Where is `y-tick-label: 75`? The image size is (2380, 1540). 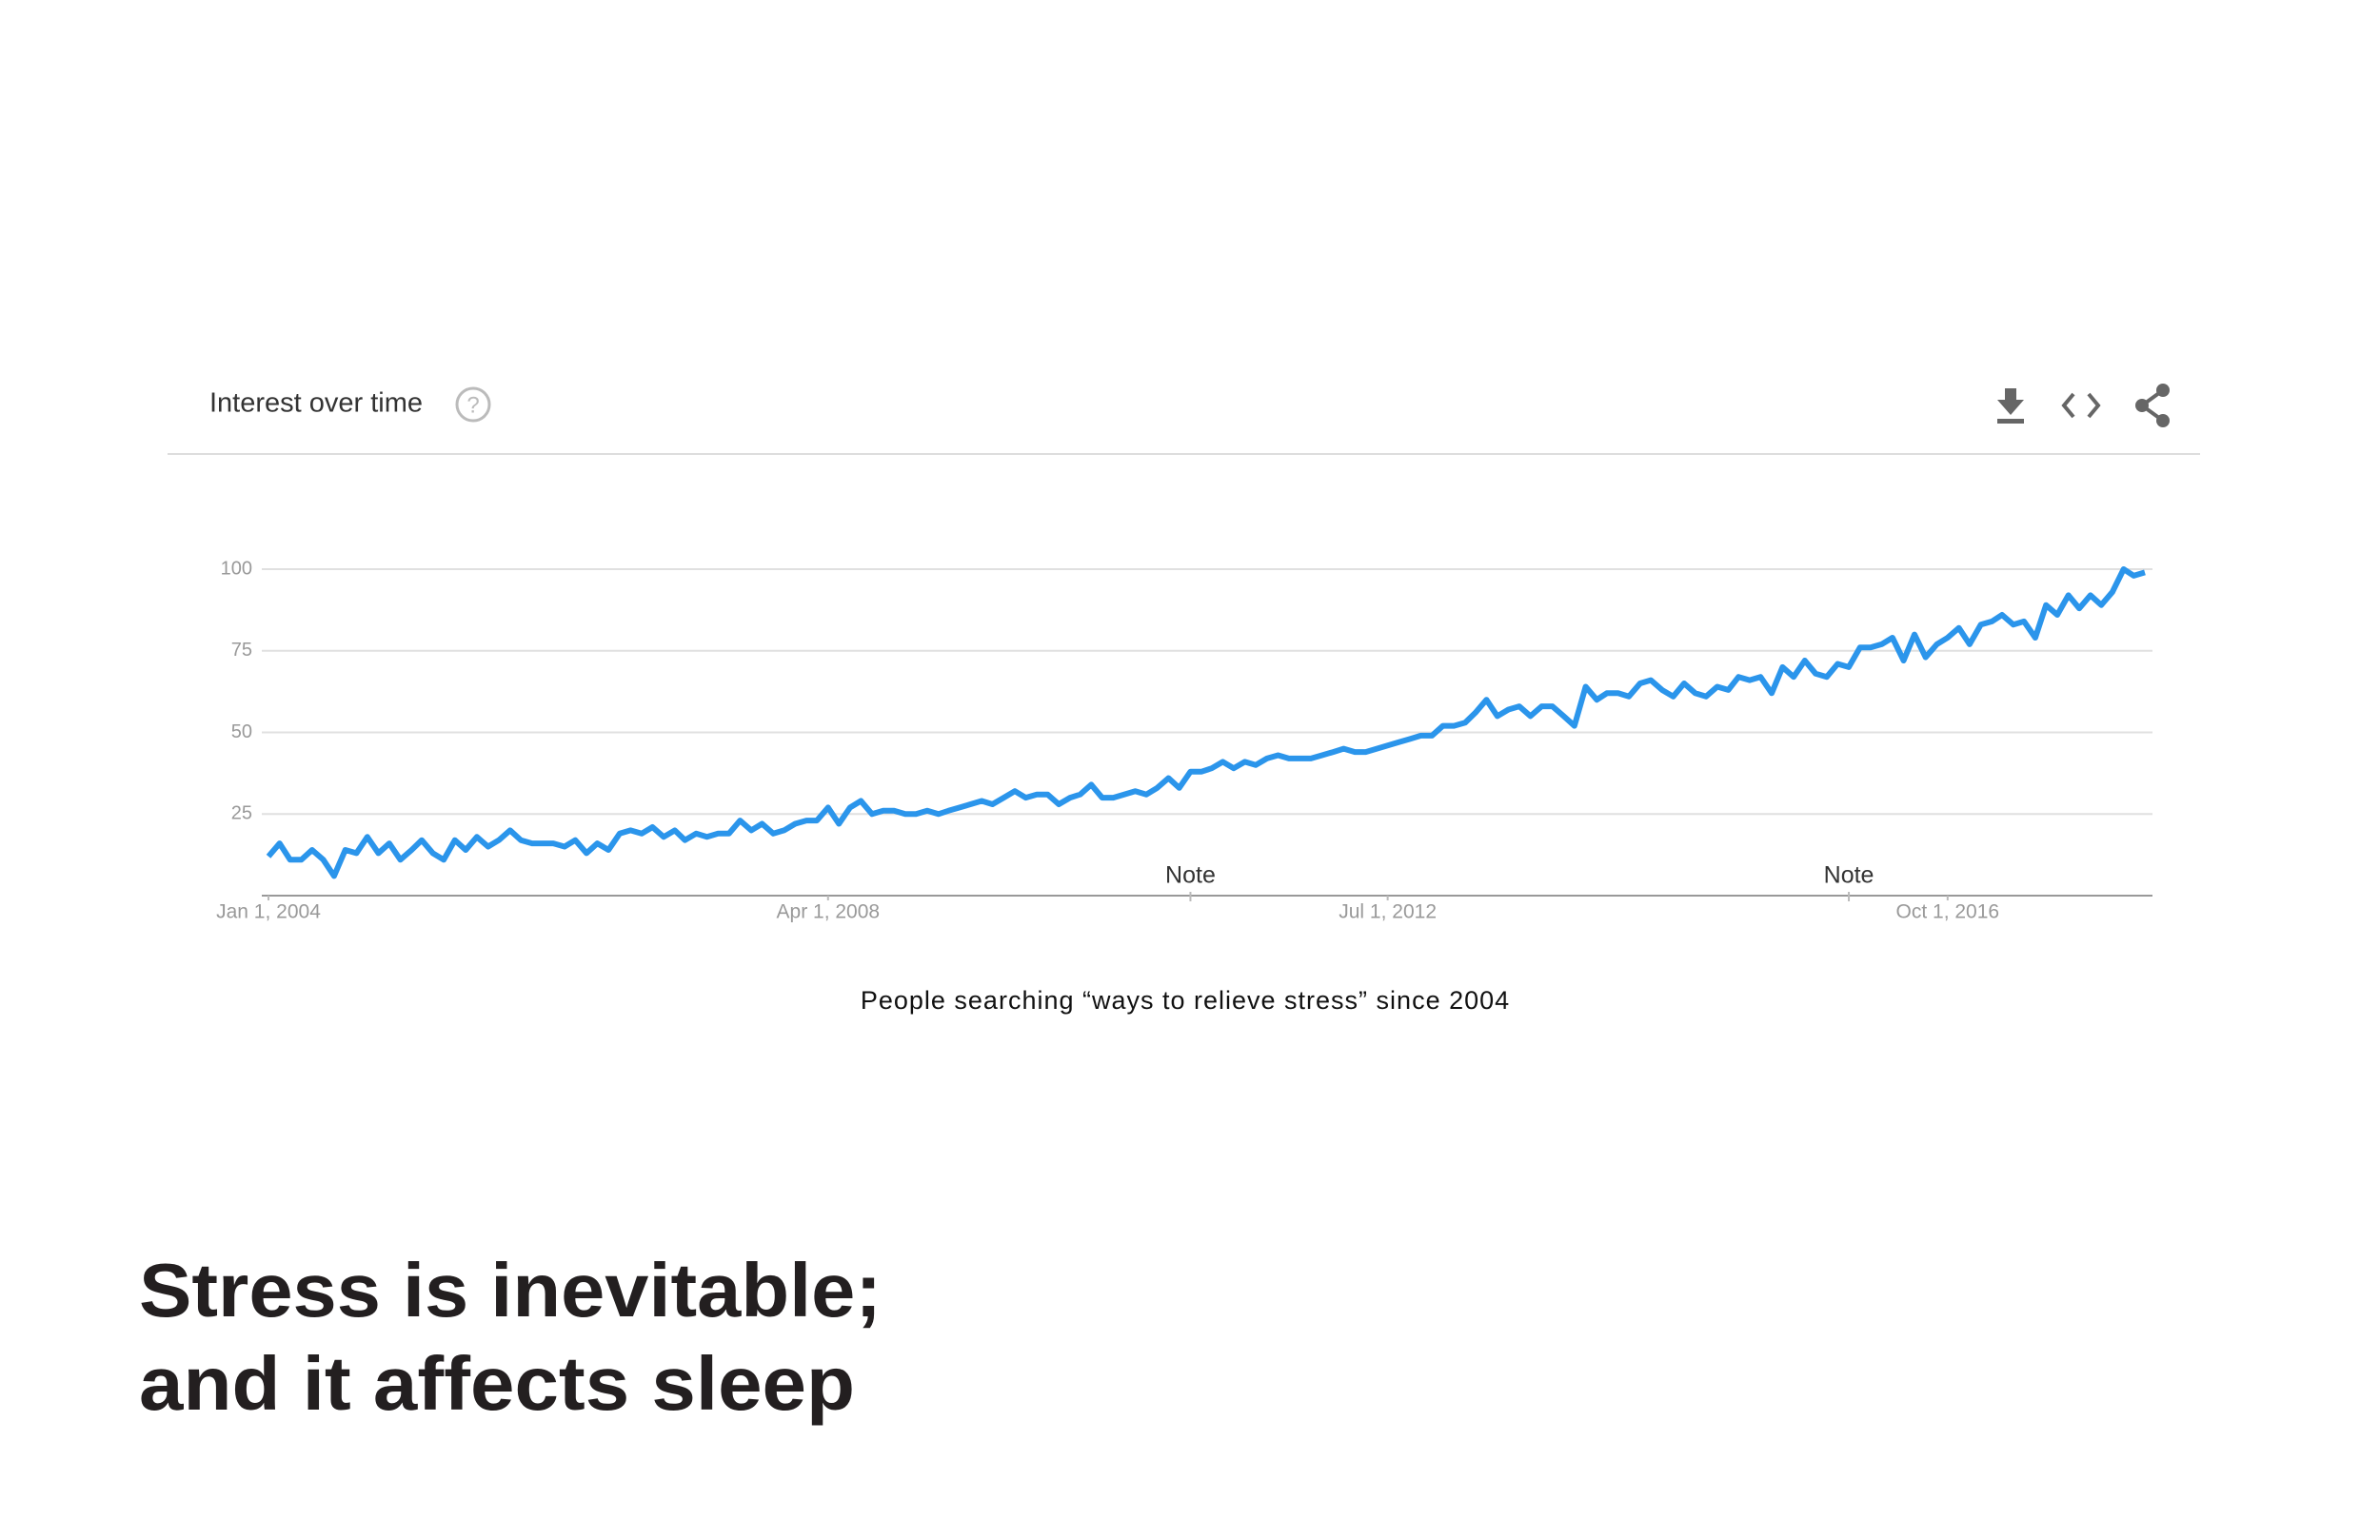 y-tick-label: 75 is located at coordinates (241, 650).